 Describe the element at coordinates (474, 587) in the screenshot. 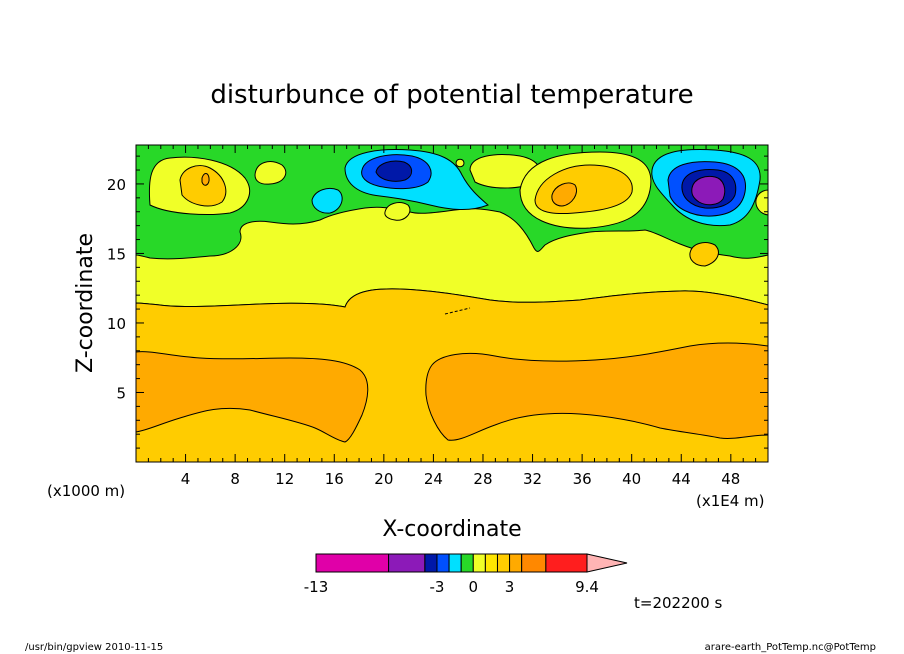

I see `colorbar-label: 0` at that location.